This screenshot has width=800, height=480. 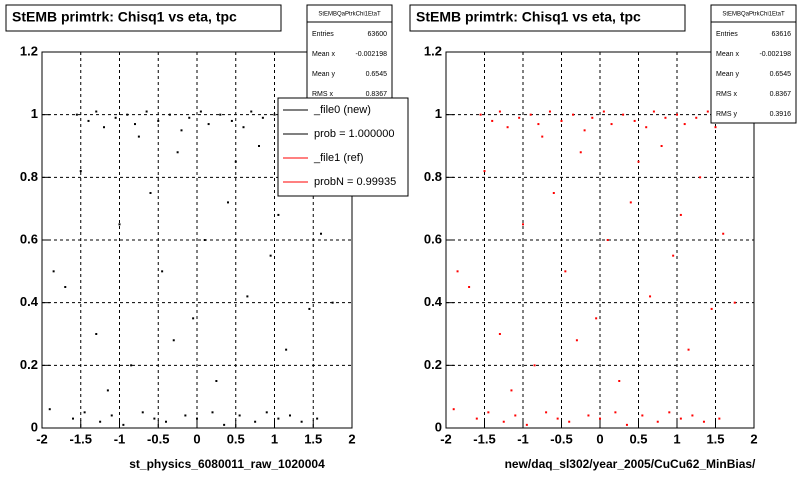 I want to click on y-tick-label: 0.8, so click(x=29, y=176).